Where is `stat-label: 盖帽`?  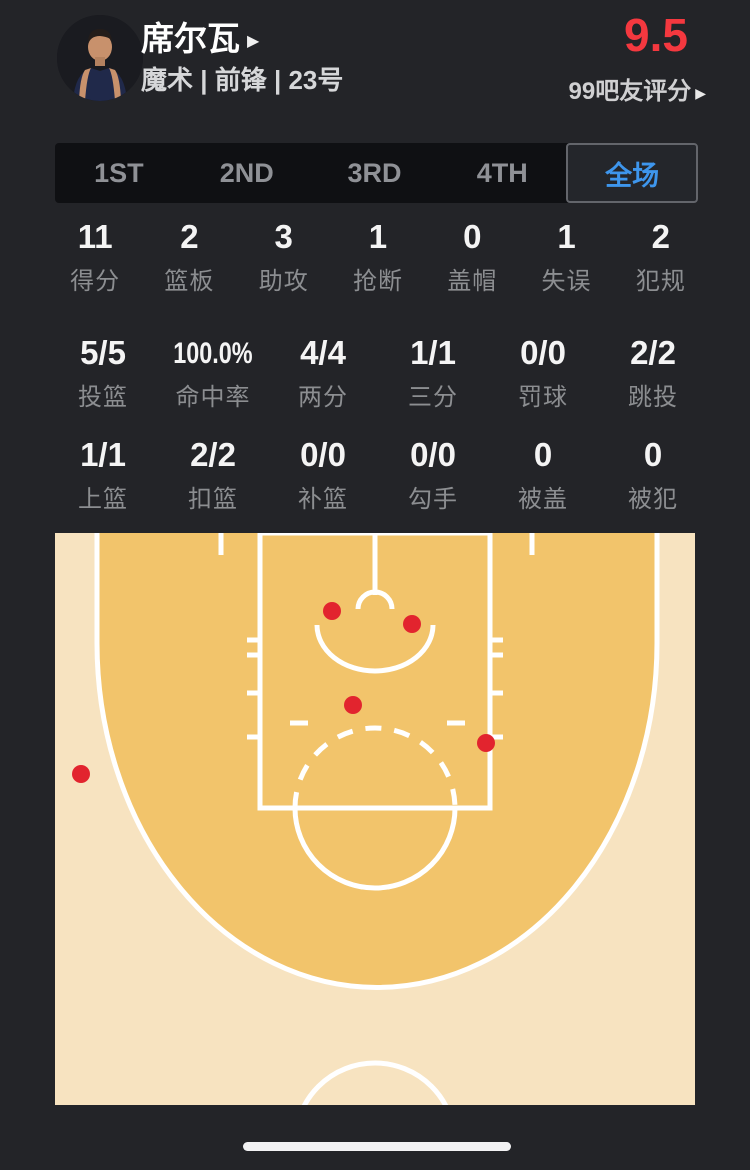 stat-label: 盖帽 is located at coordinates (472, 281).